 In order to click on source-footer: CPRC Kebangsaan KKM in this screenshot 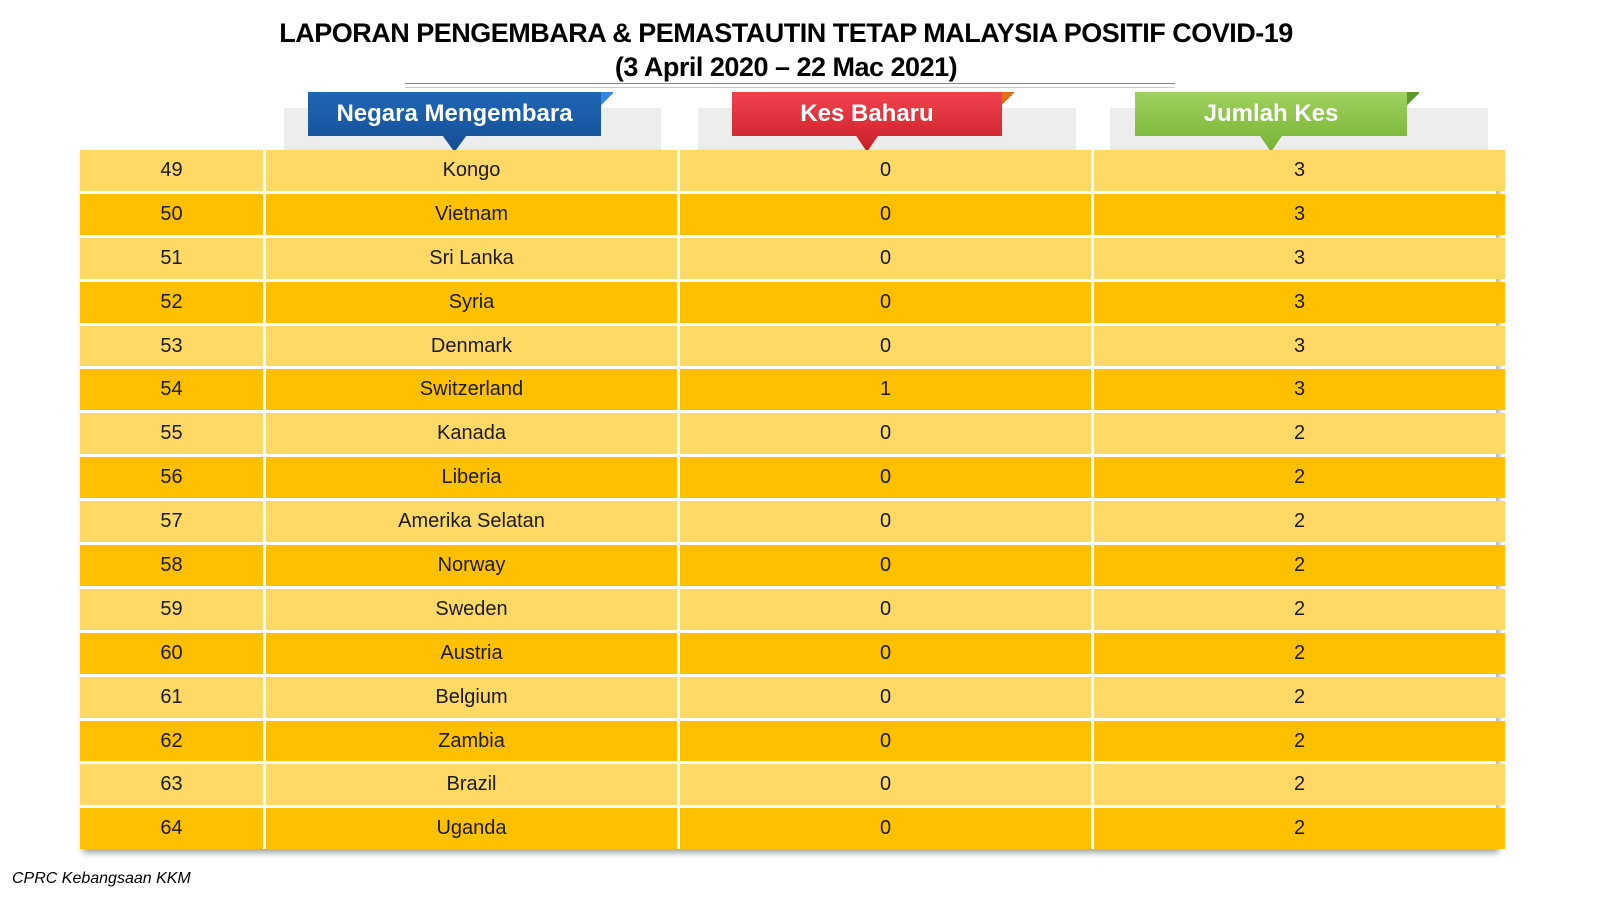, I will do `click(101, 878)`.